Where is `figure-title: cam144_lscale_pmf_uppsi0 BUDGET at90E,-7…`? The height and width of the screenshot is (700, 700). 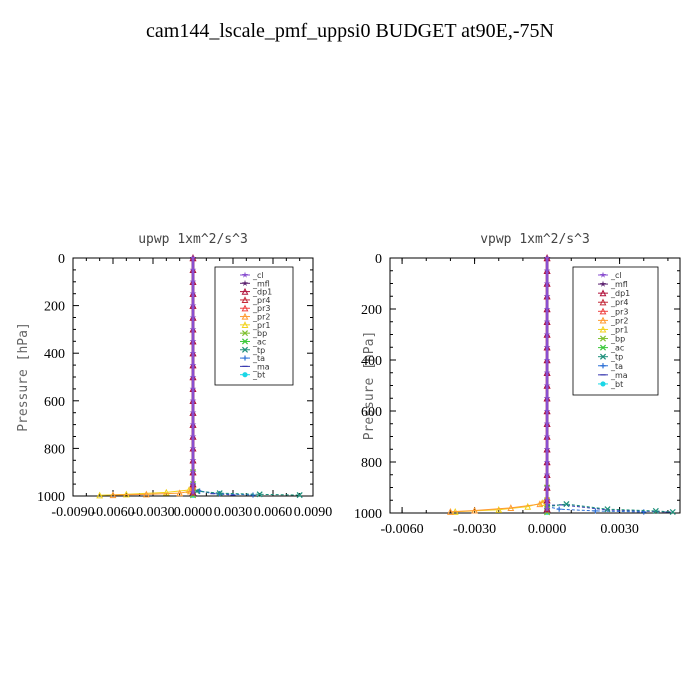
figure-title: cam144_lscale_pmf_uppsi0 BUDGET at90E,-7… is located at coordinates (350, 31).